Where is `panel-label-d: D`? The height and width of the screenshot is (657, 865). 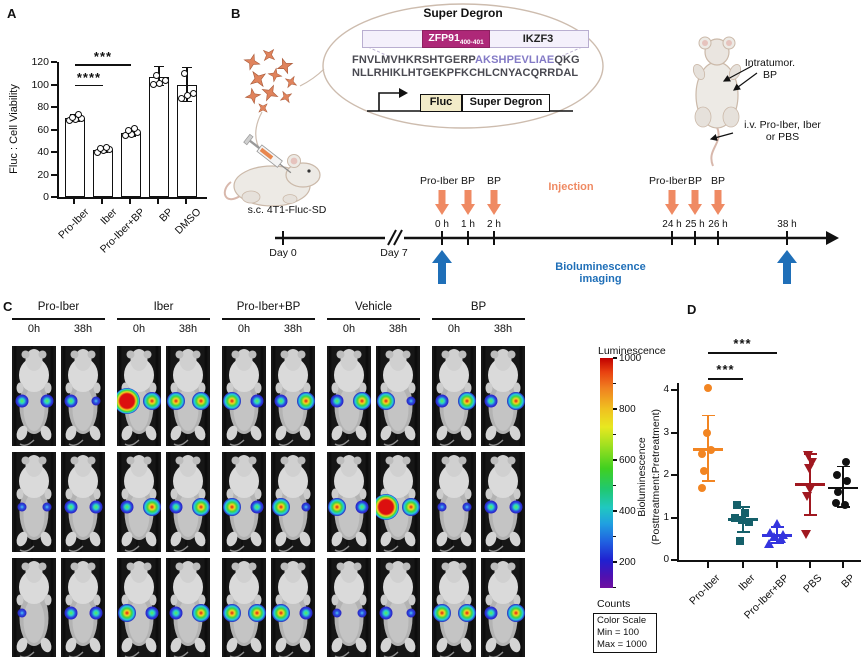
panel-label-d: D is located at coordinates (692, 309).